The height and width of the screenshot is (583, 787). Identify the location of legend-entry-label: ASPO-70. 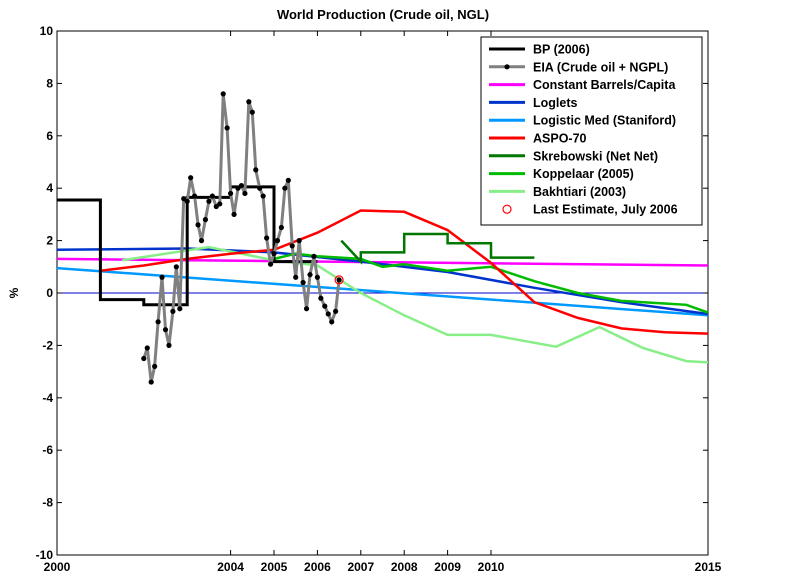
(560, 139).